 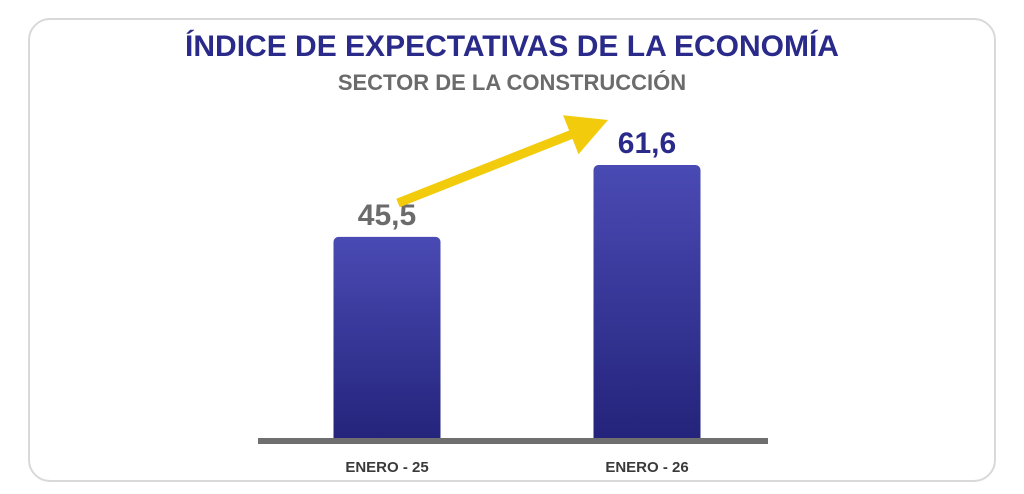 I want to click on trend-arrow-icon, so click(x=502, y=161).